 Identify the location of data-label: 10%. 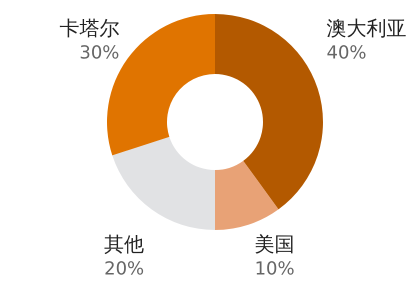
(274, 269).